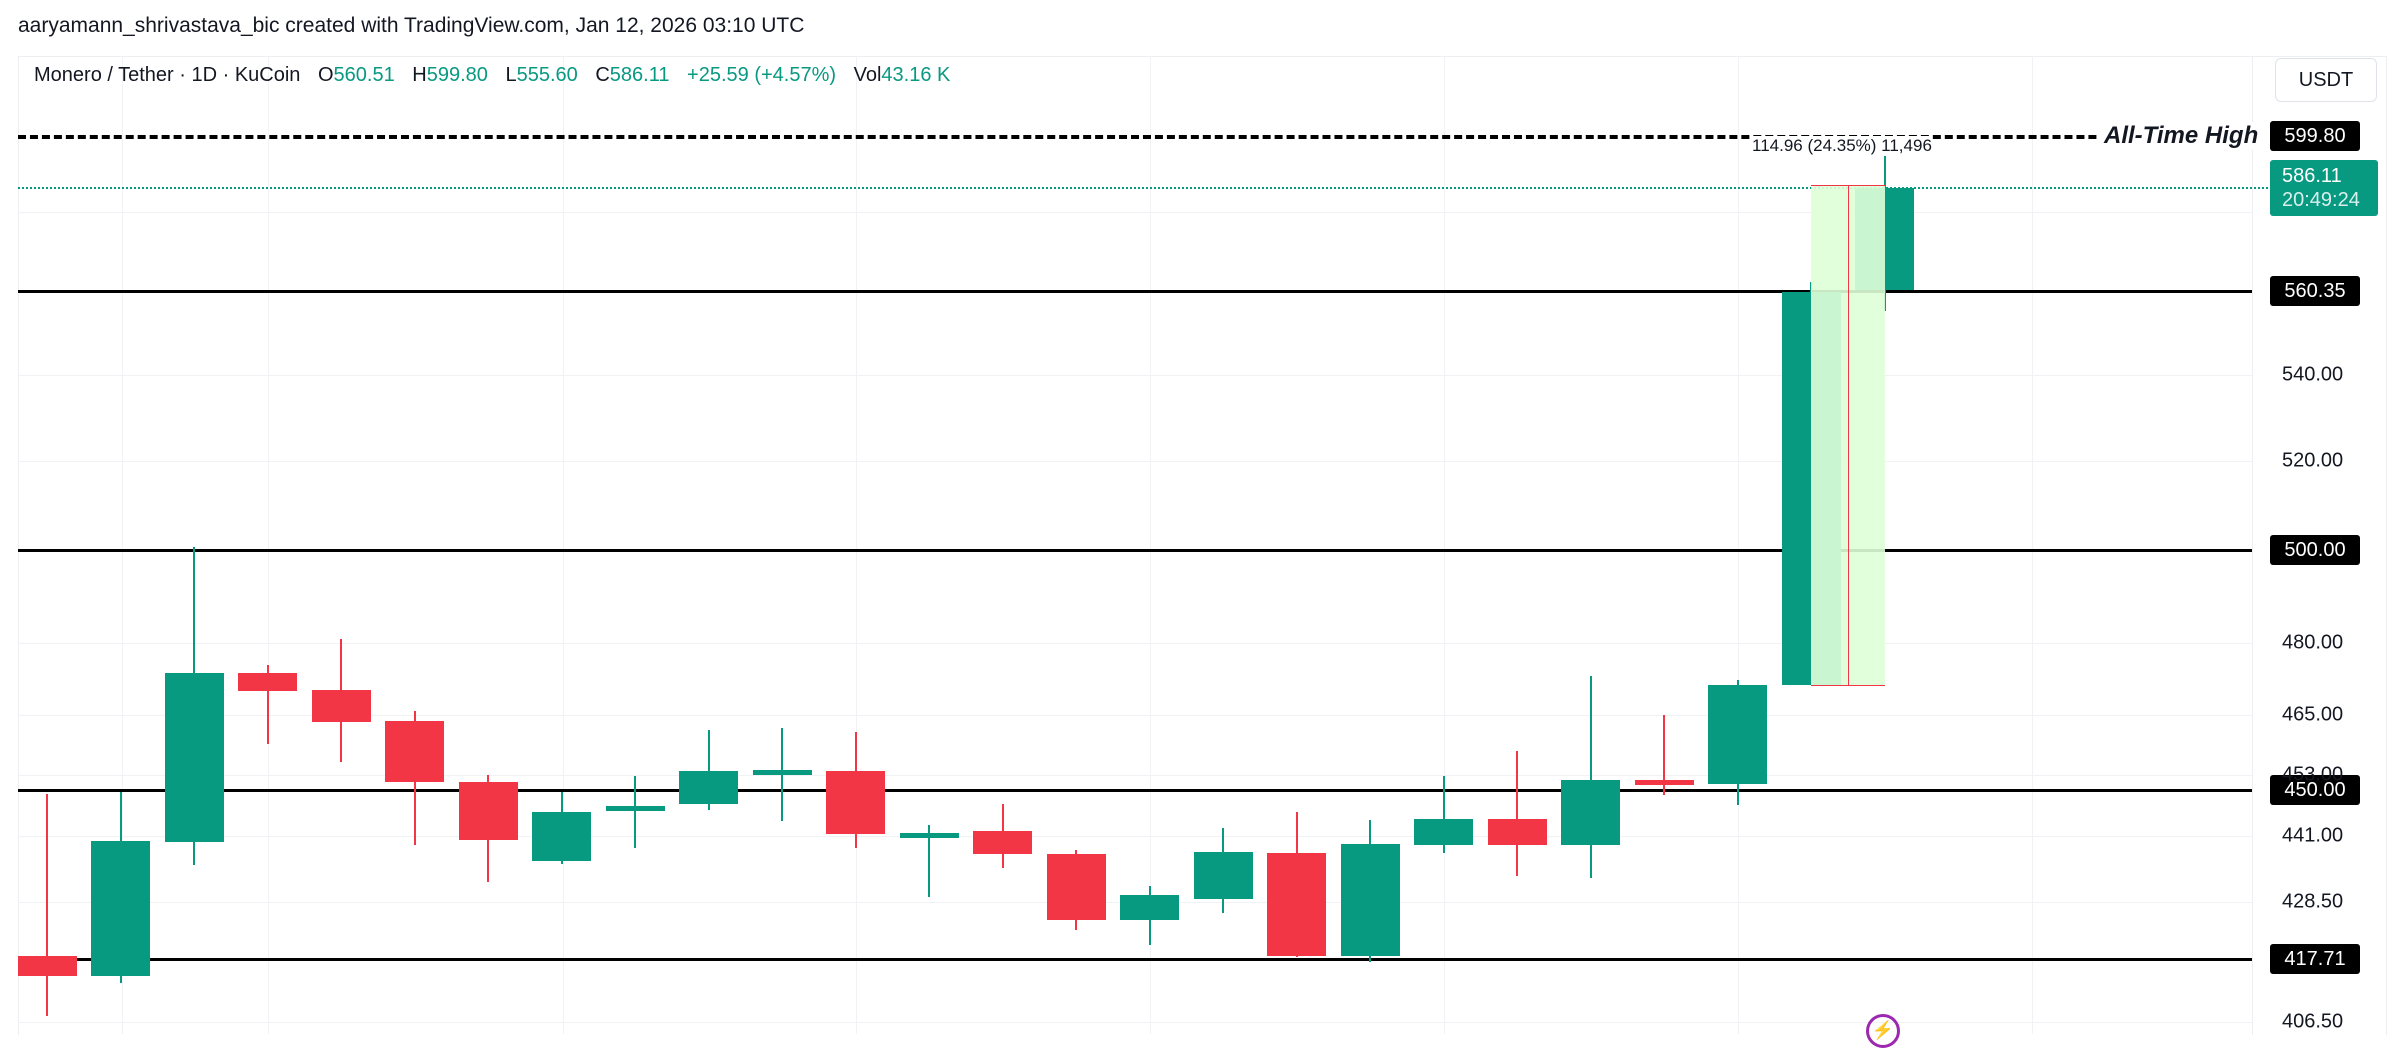  I want to click on level-price-tag: 500.00, so click(2315, 550).